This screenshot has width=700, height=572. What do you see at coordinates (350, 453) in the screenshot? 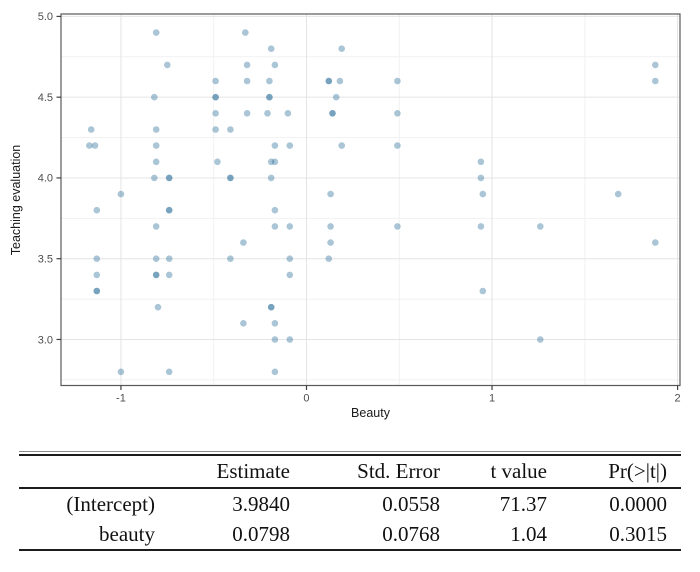
I see `table-top-rule` at bounding box center [350, 453].